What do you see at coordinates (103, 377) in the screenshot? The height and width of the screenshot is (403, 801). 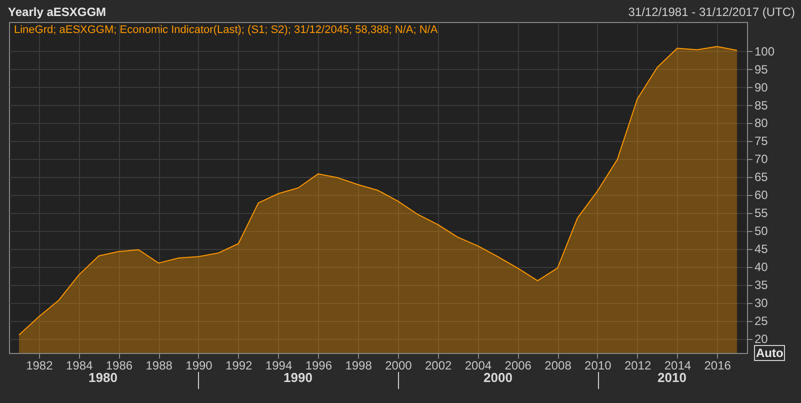 I see `text: 1980` at bounding box center [103, 377].